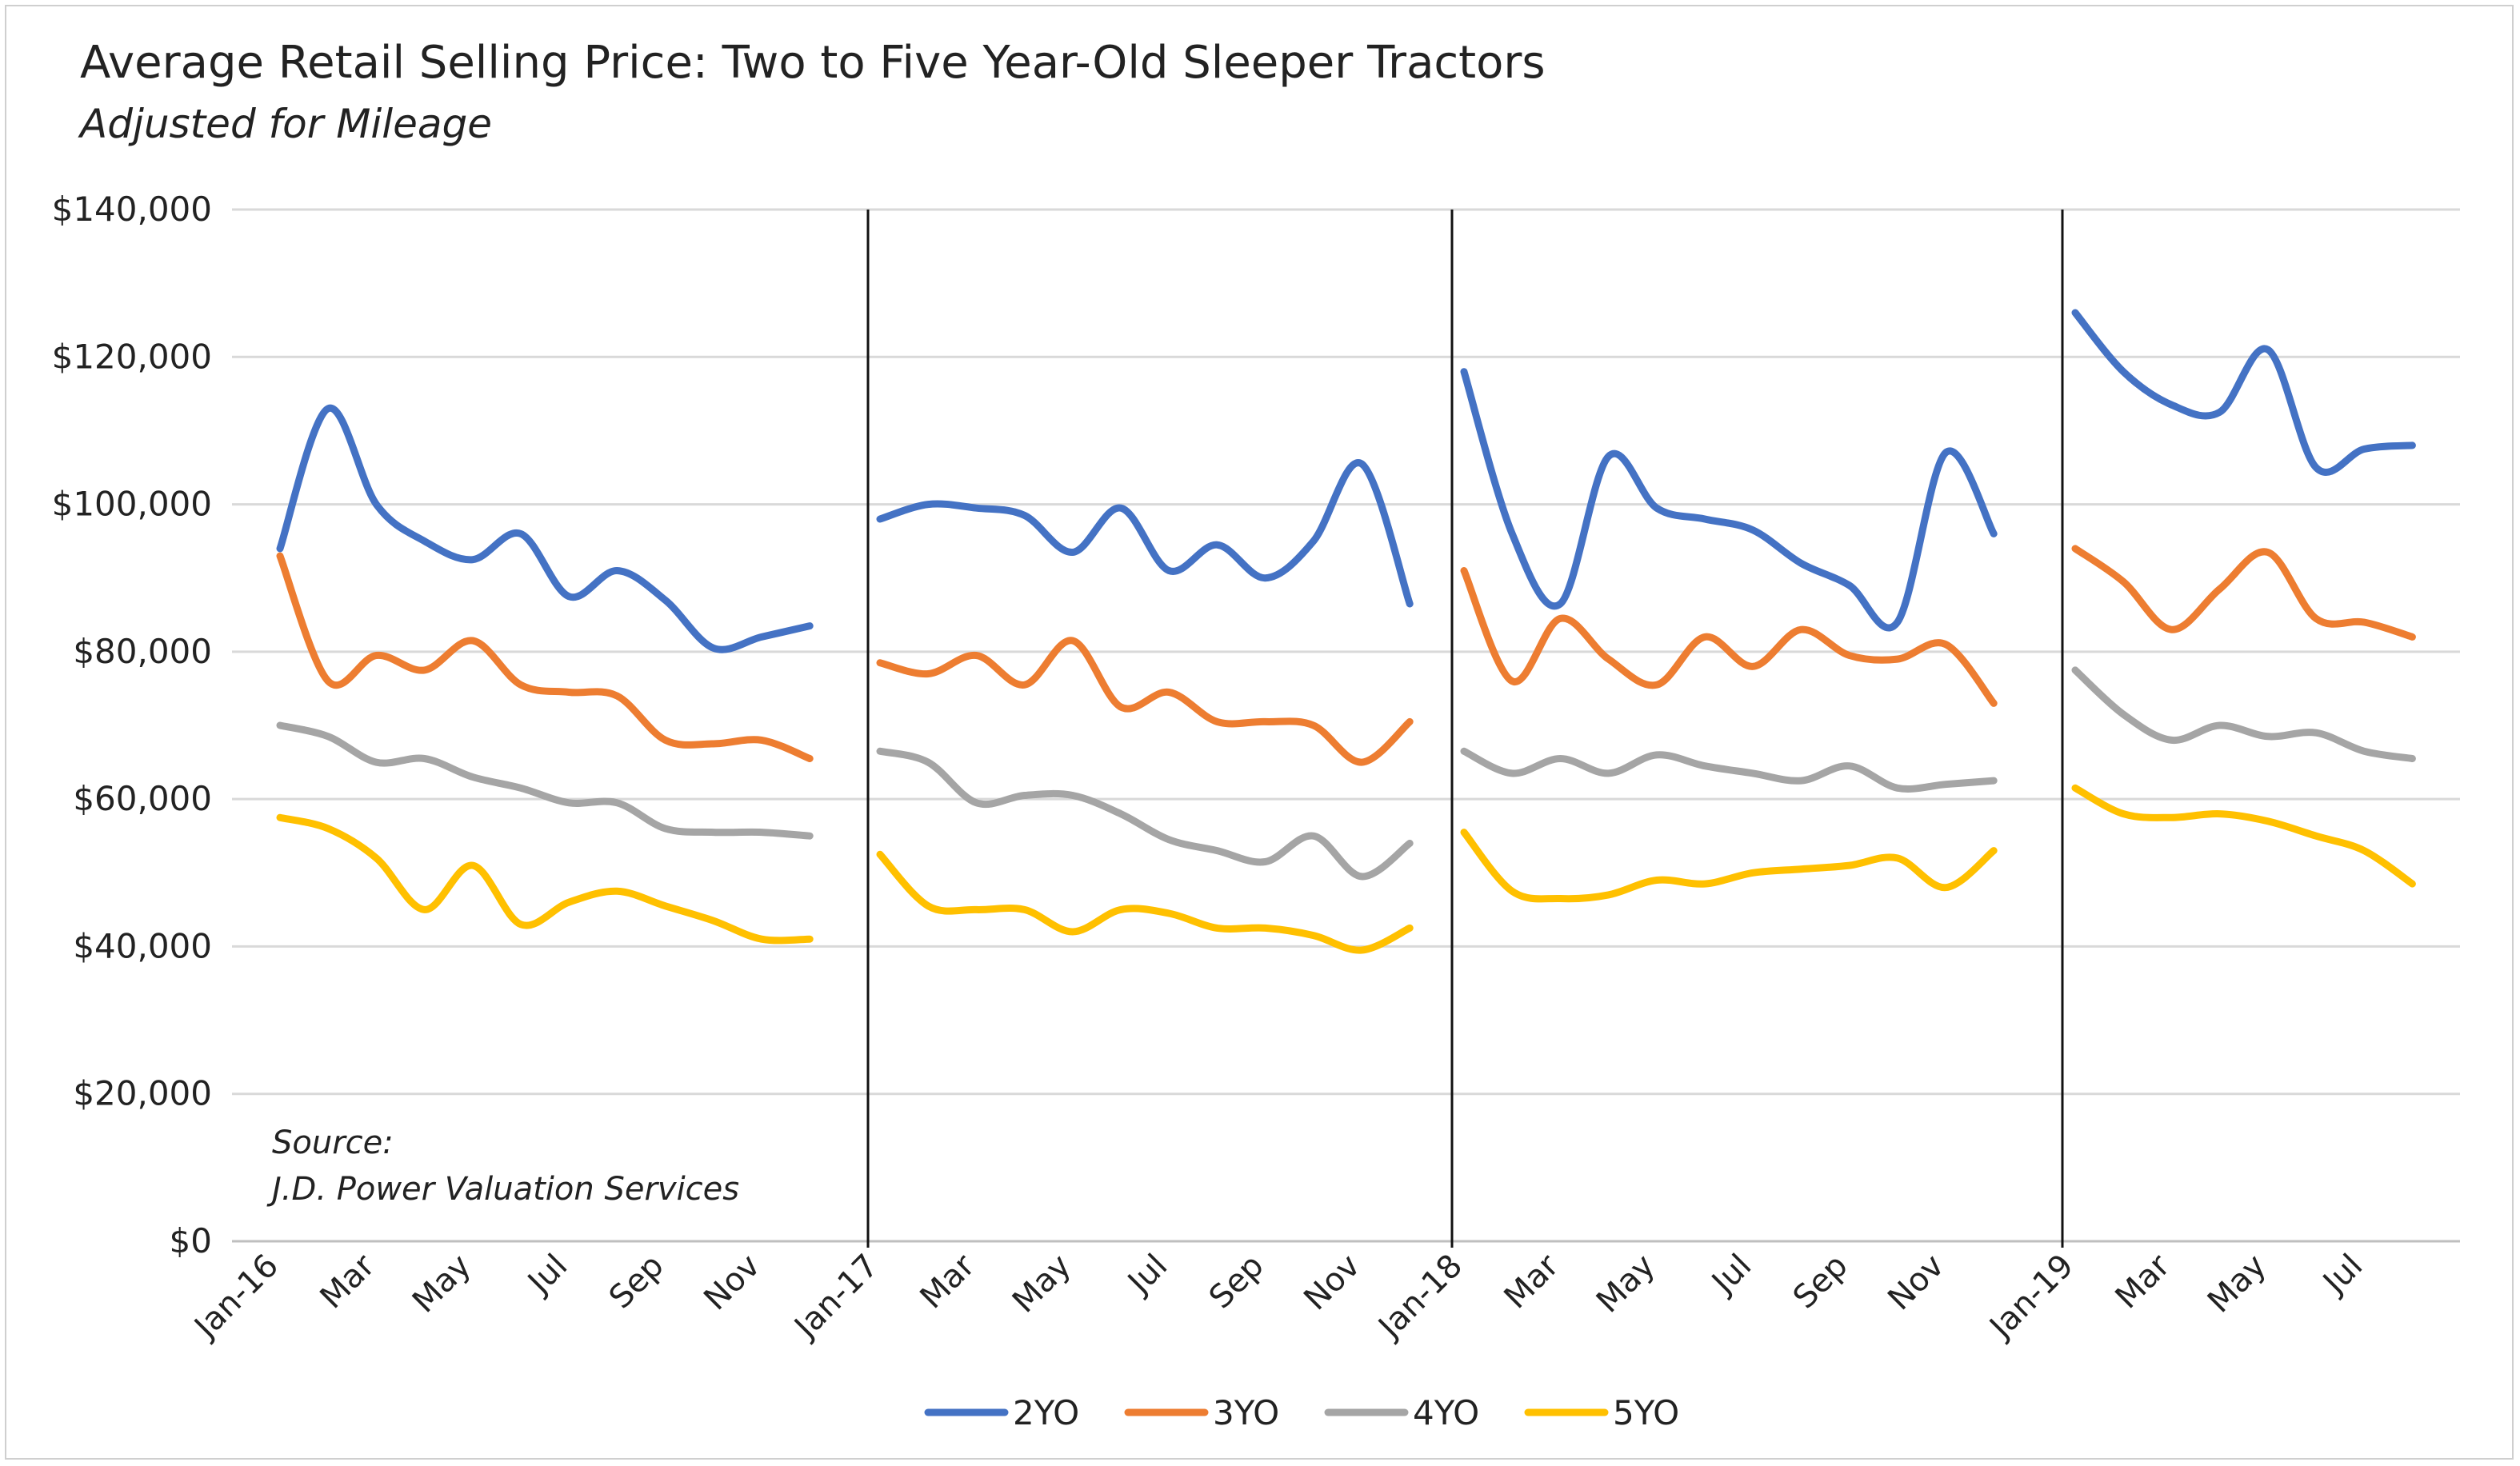 This screenshot has height=1466, width=2520. What do you see at coordinates (236, 1297) in the screenshot?
I see `x-tick-label: Jan-16` at bounding box center [236, 1297].